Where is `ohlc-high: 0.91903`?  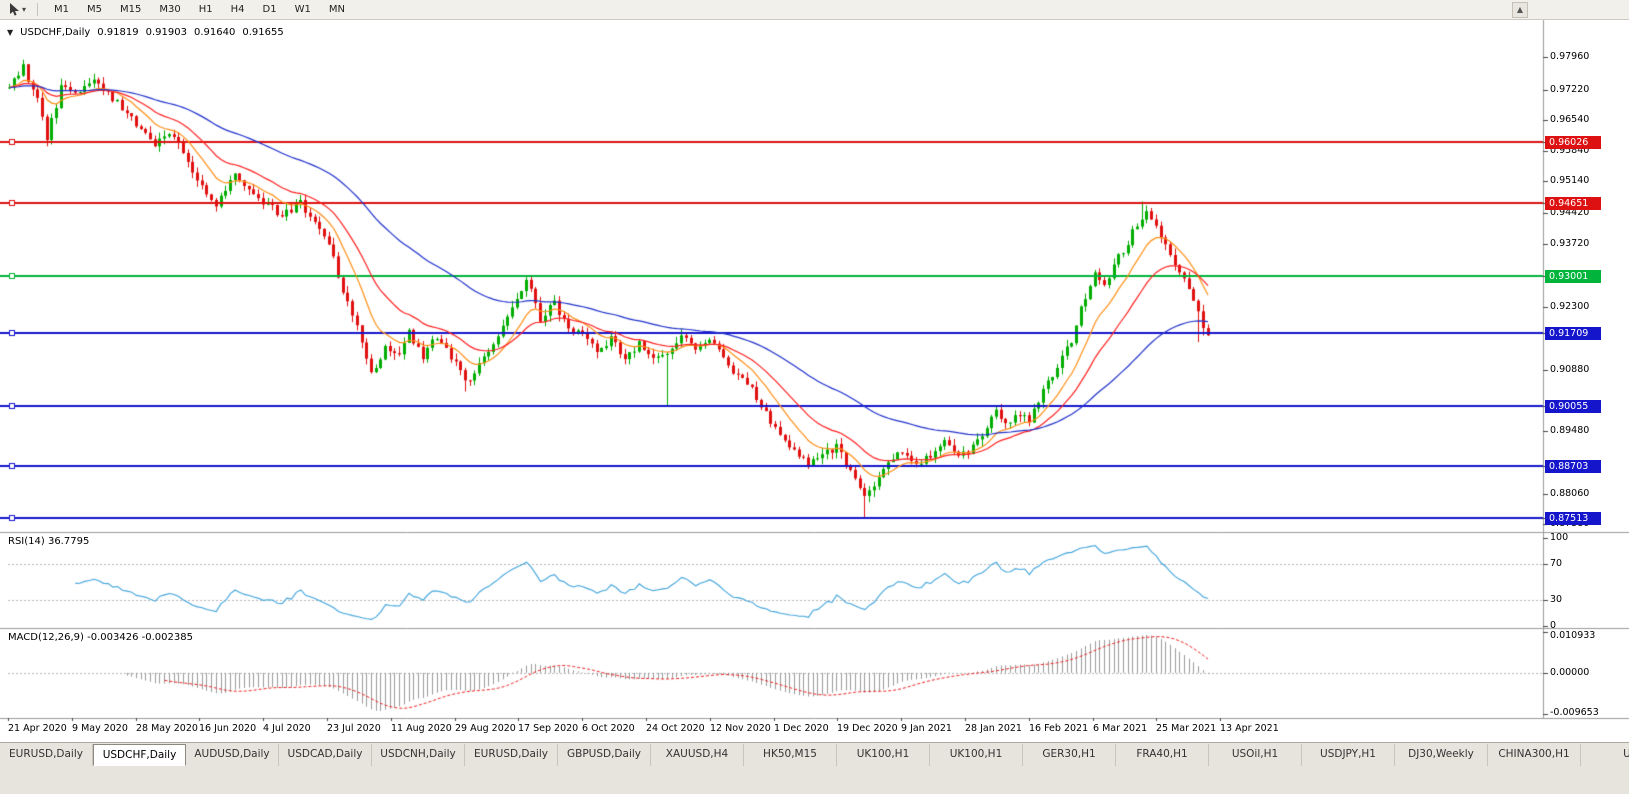 ohlc-high: 0.91903 is located at coordinates (166, 32).